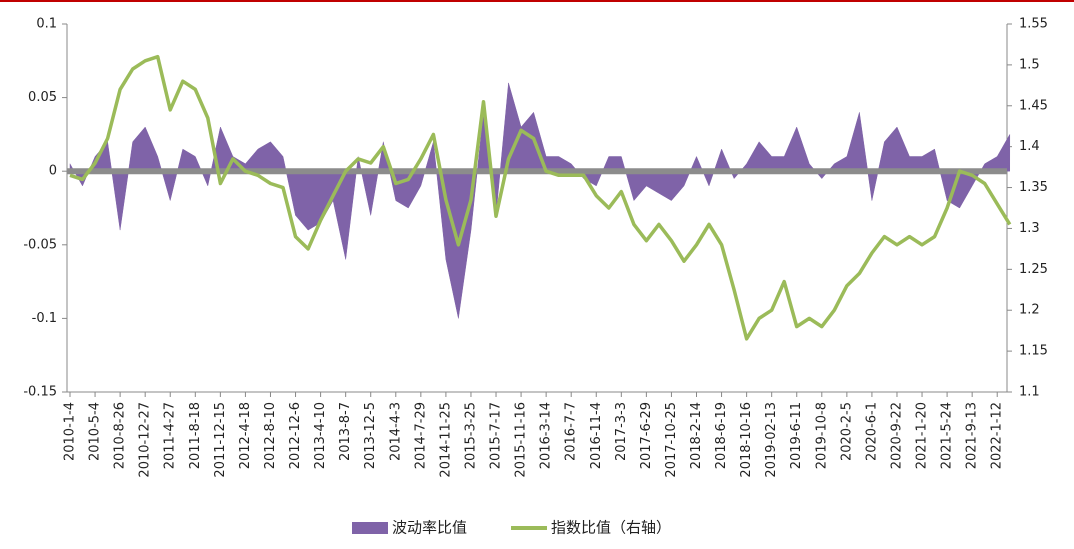  Describe the element at coordinates (821, 435) in the screenshot. I see `x-tick-label: 2019-10-8` at that location.